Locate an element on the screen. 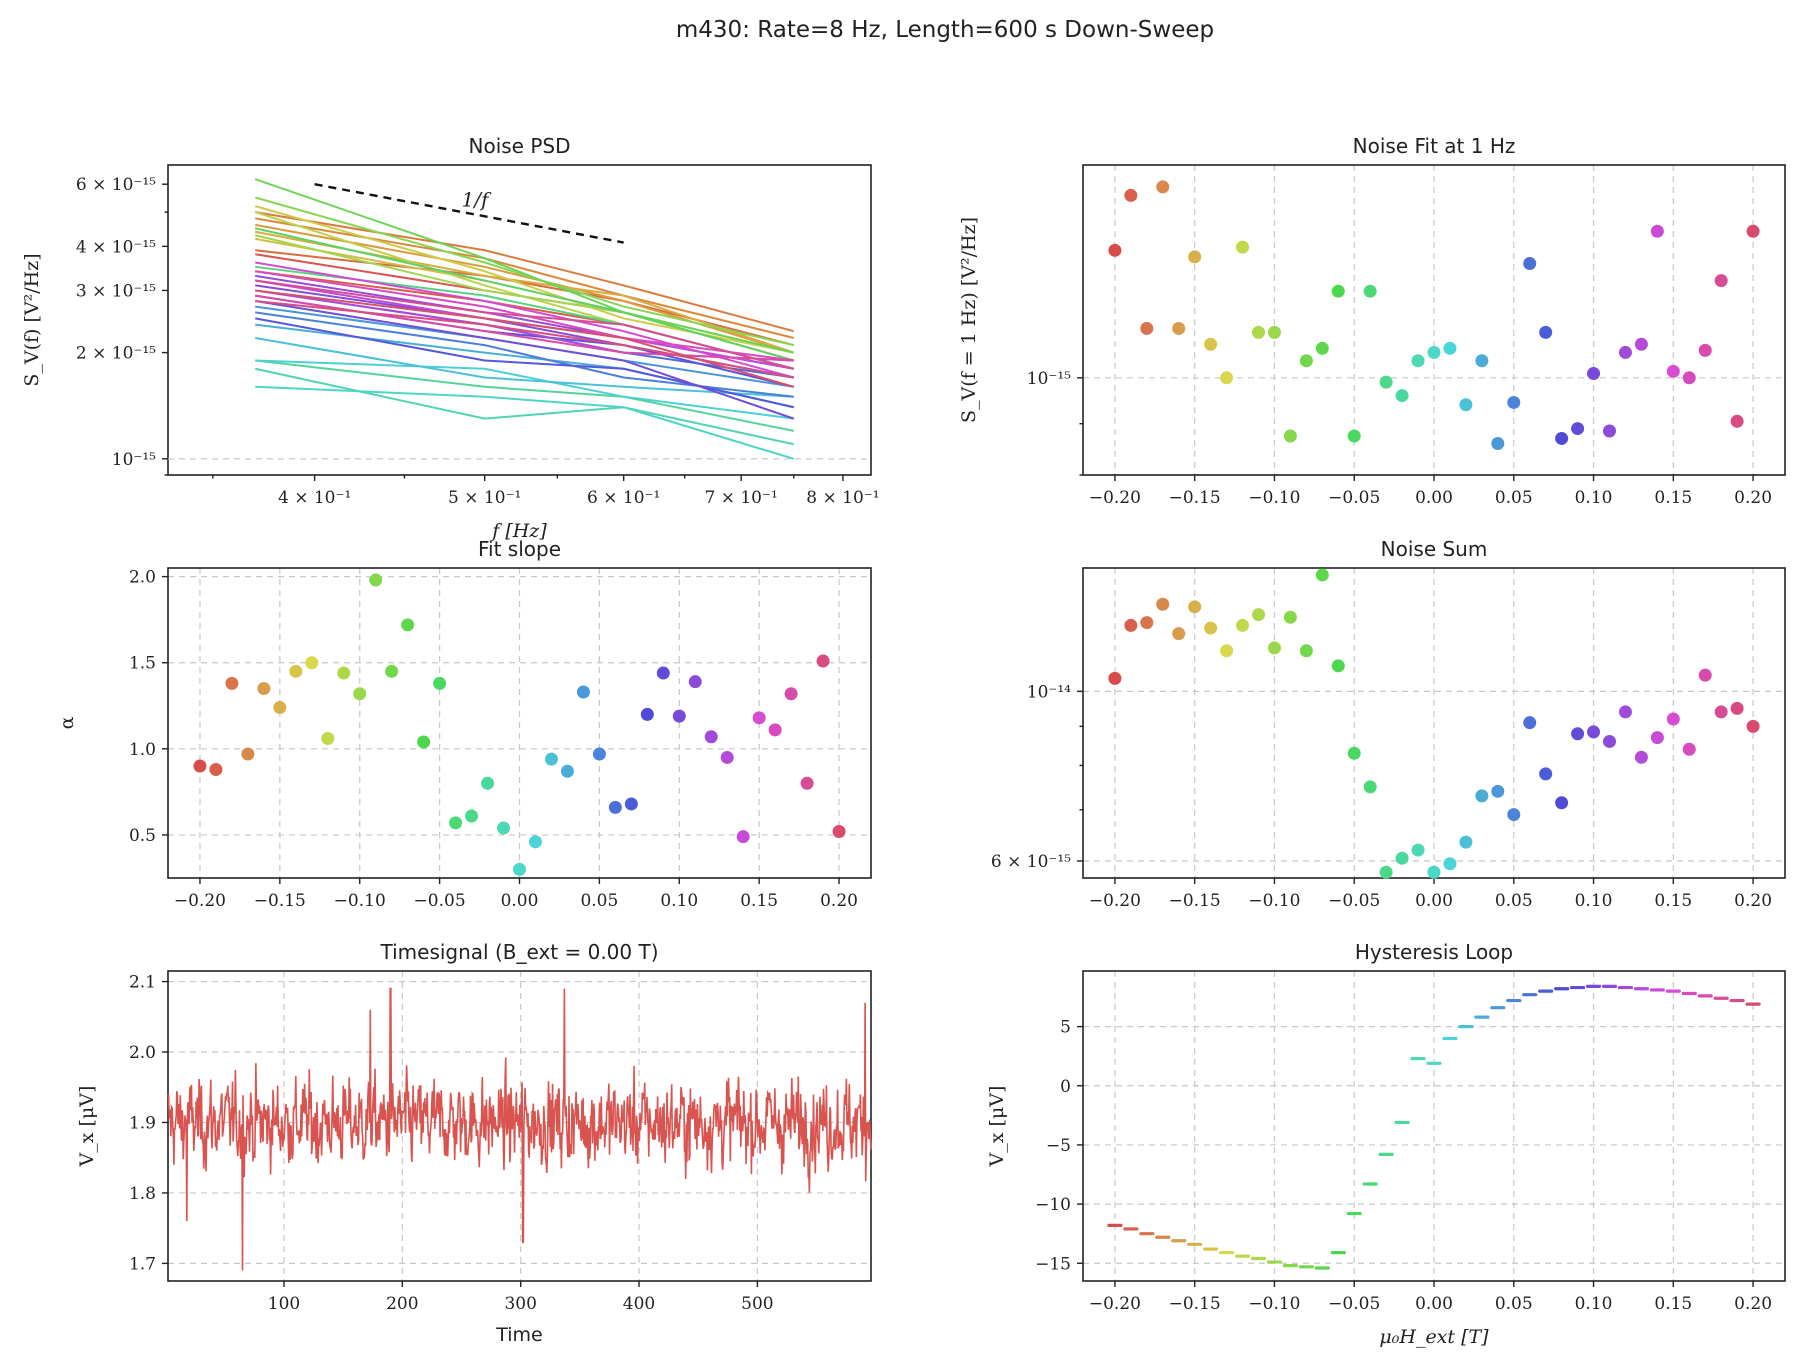 The width and height of the screenshot is (1800, 1370). x-tick-label: 4 × 10⁻¹ is located at coordinates (314, 498).